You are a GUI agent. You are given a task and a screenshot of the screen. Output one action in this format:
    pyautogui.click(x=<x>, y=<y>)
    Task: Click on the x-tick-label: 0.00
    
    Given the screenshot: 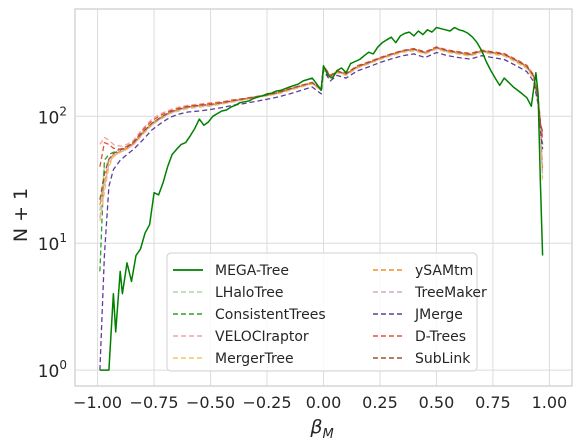 What is the action you would take?
    pyautogui.click(x=324, y=402)
    